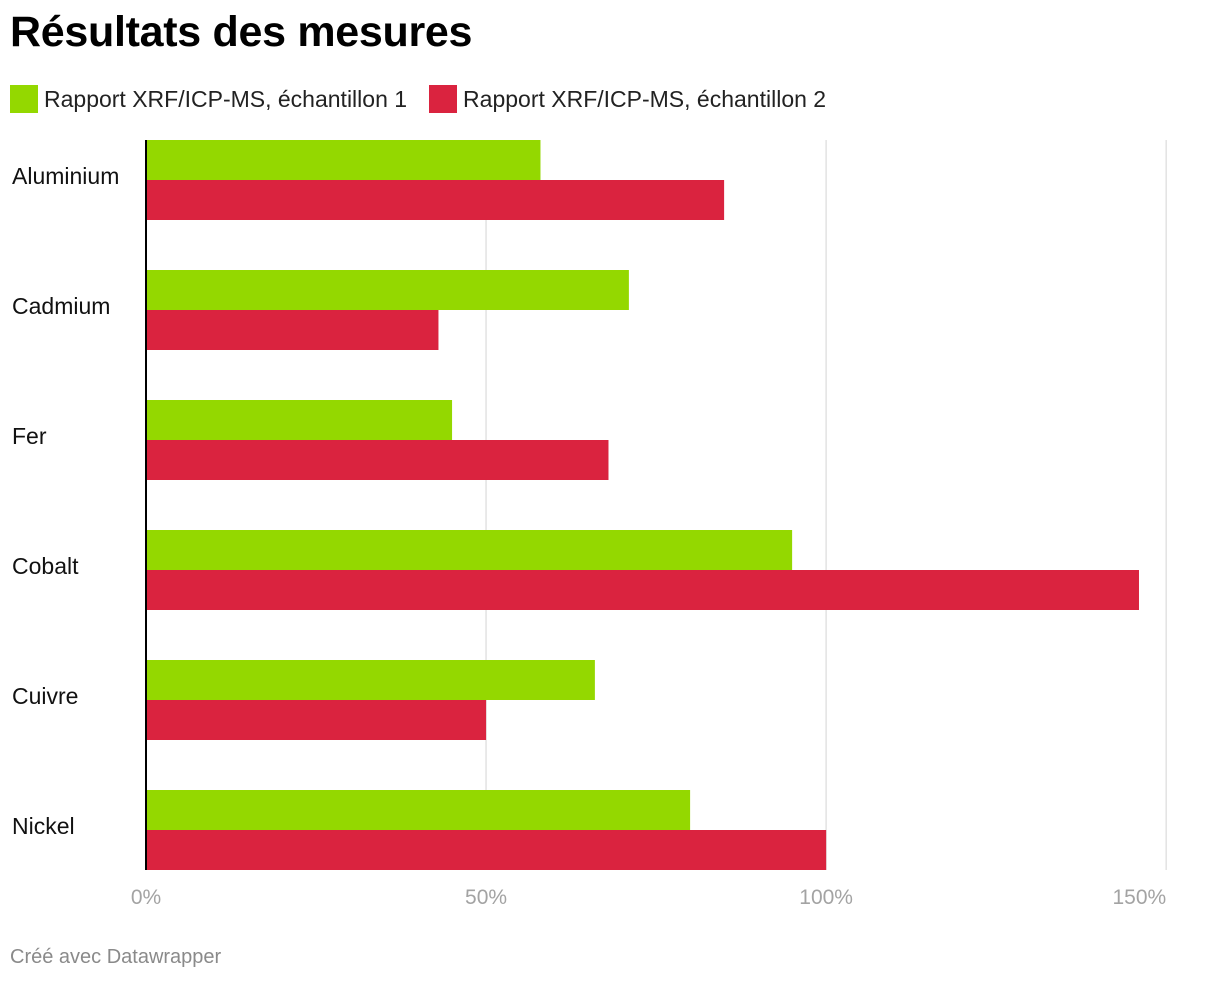  What do you see at coordinates (45, 696) in the screenshot?
I see `category-label-cuivre: Cuivre` at bounding box center [45, 696].